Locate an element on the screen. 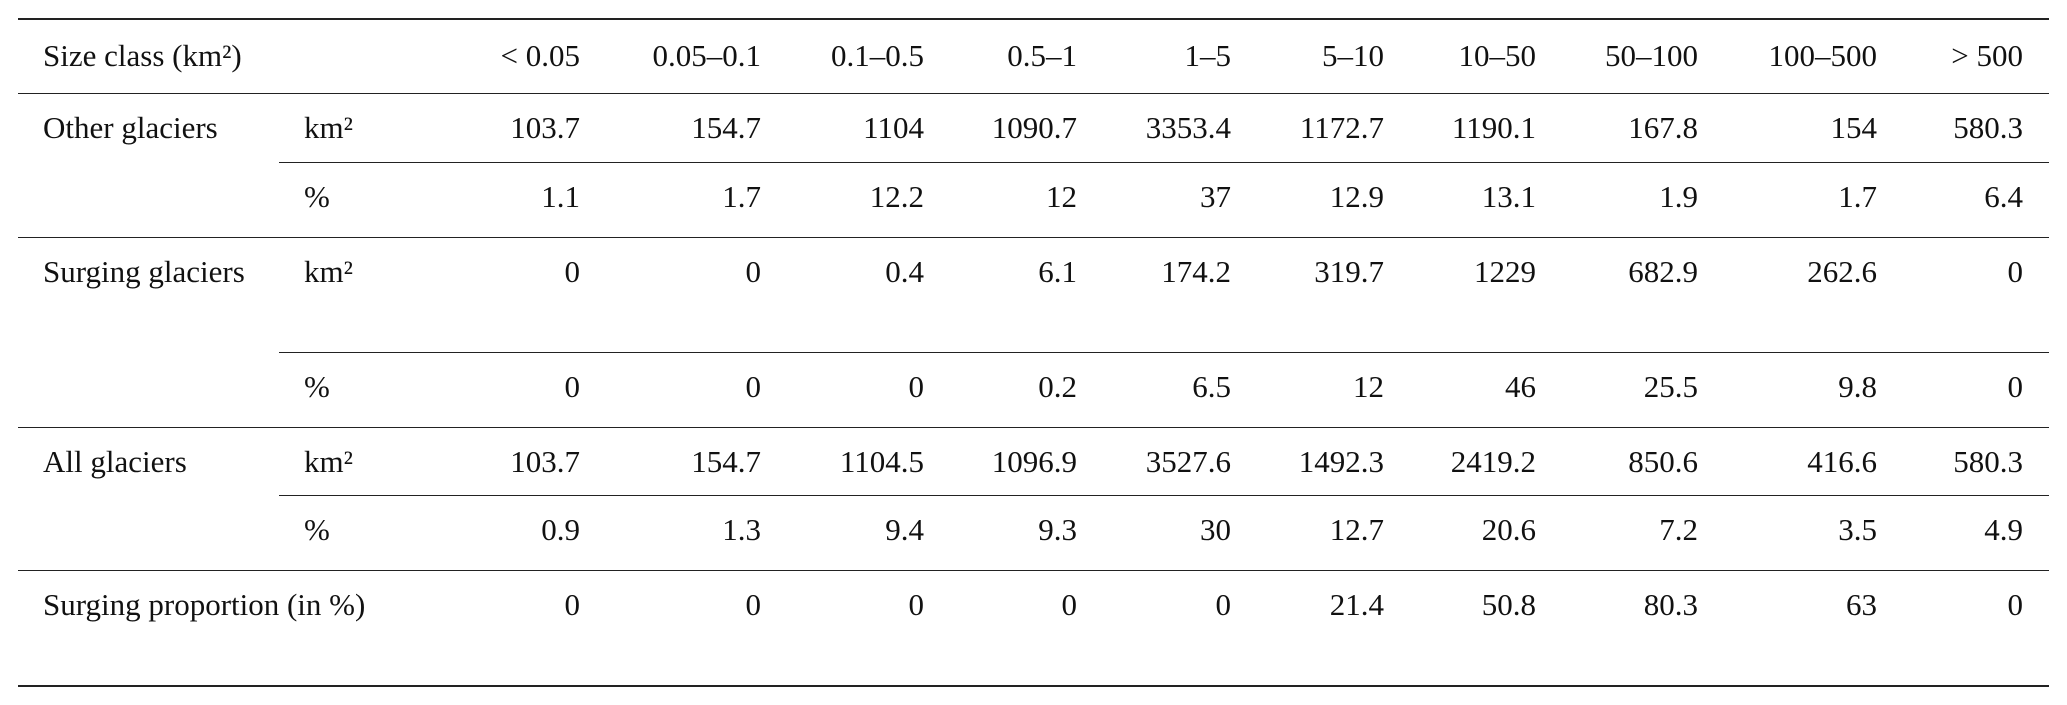 The width and height of the screenshot is (2067, 705). cell-value: 21.4 is located at coordinates (1333, 628).